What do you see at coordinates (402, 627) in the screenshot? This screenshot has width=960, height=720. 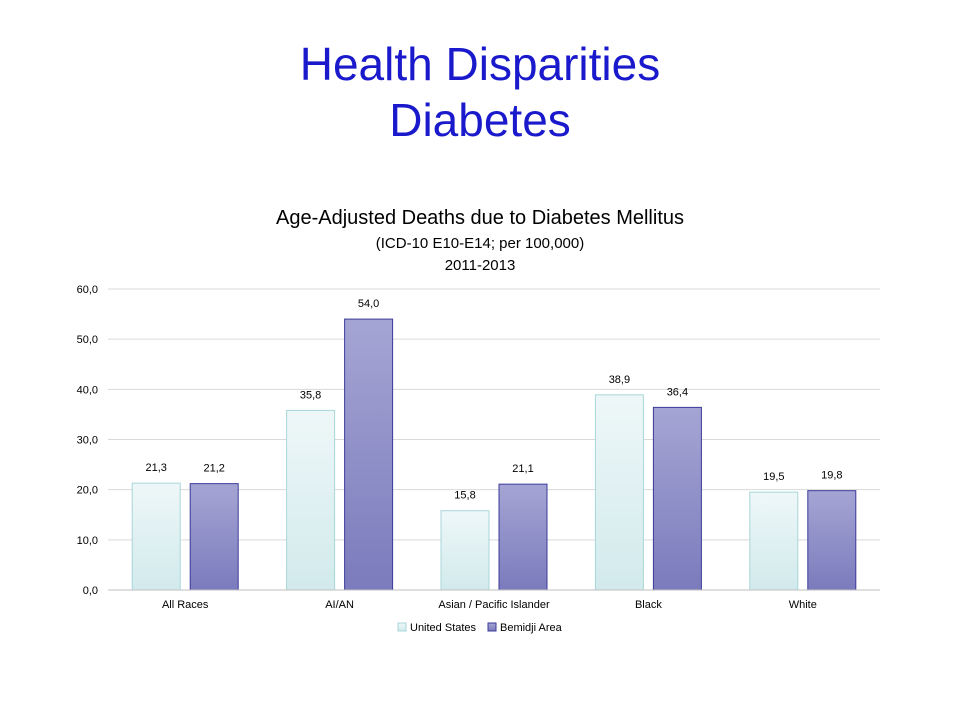 I see `legend-swatch-united-states` at bounding box center [402, 627].